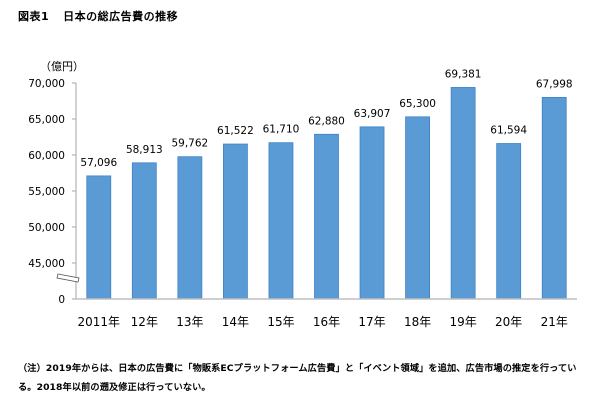 This screenshot has width=600, height=400. What do you see at coordinates (554, 322) in the screenshot?
I see `x-tick-label: 21年` at bounding box center [554, 322].